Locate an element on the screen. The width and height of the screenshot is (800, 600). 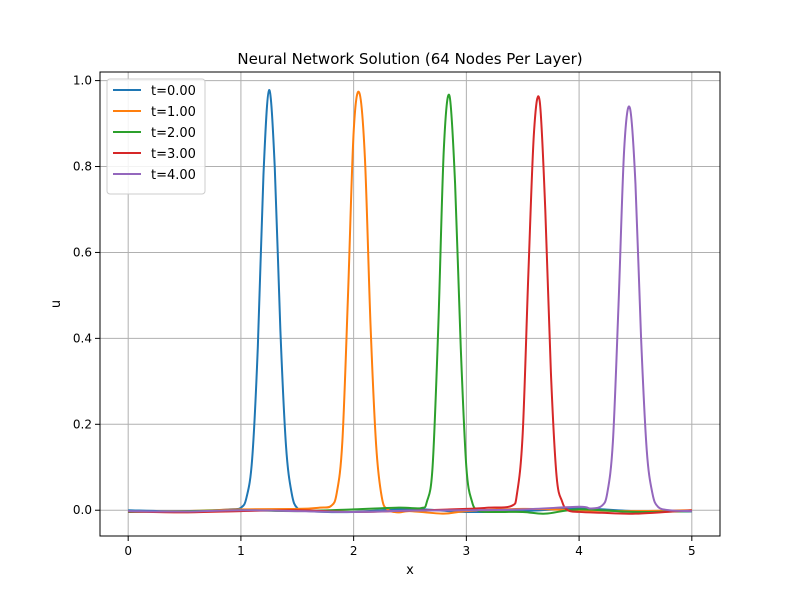
y-tick-label: 0.8 is located at coordinates (82, 167).